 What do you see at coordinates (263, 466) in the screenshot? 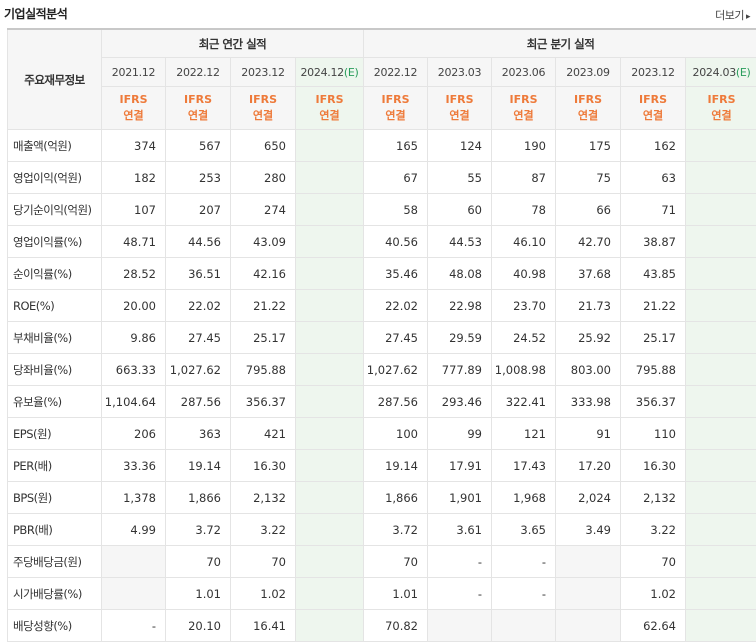
I see `annual-value-cell: 16.30` at bounding box center [263, 466].